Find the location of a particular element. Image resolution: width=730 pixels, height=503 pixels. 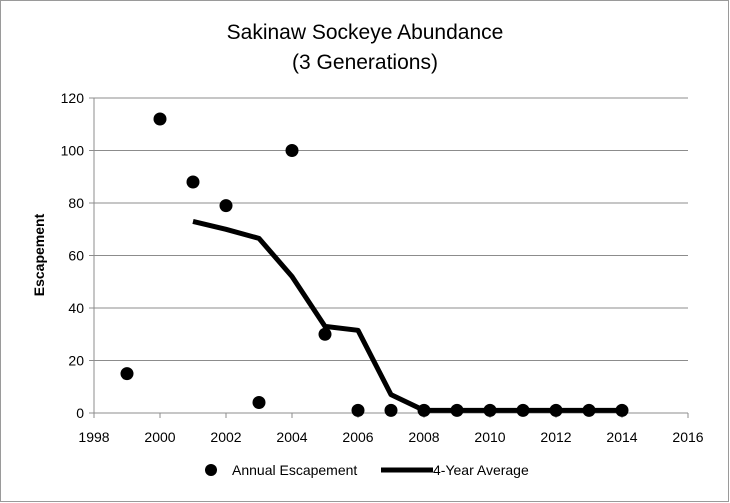

y-tick-label-100: 100 is located at coordinates (73, 151).